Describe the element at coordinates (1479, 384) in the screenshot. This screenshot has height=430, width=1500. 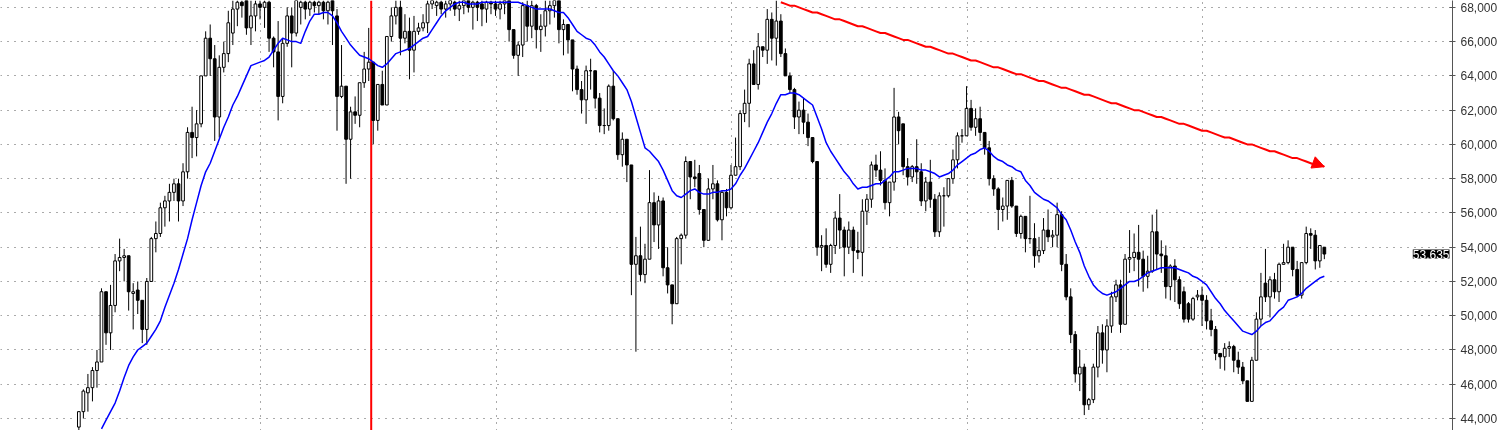
I see `y-tick-label: 46,000` at that location.